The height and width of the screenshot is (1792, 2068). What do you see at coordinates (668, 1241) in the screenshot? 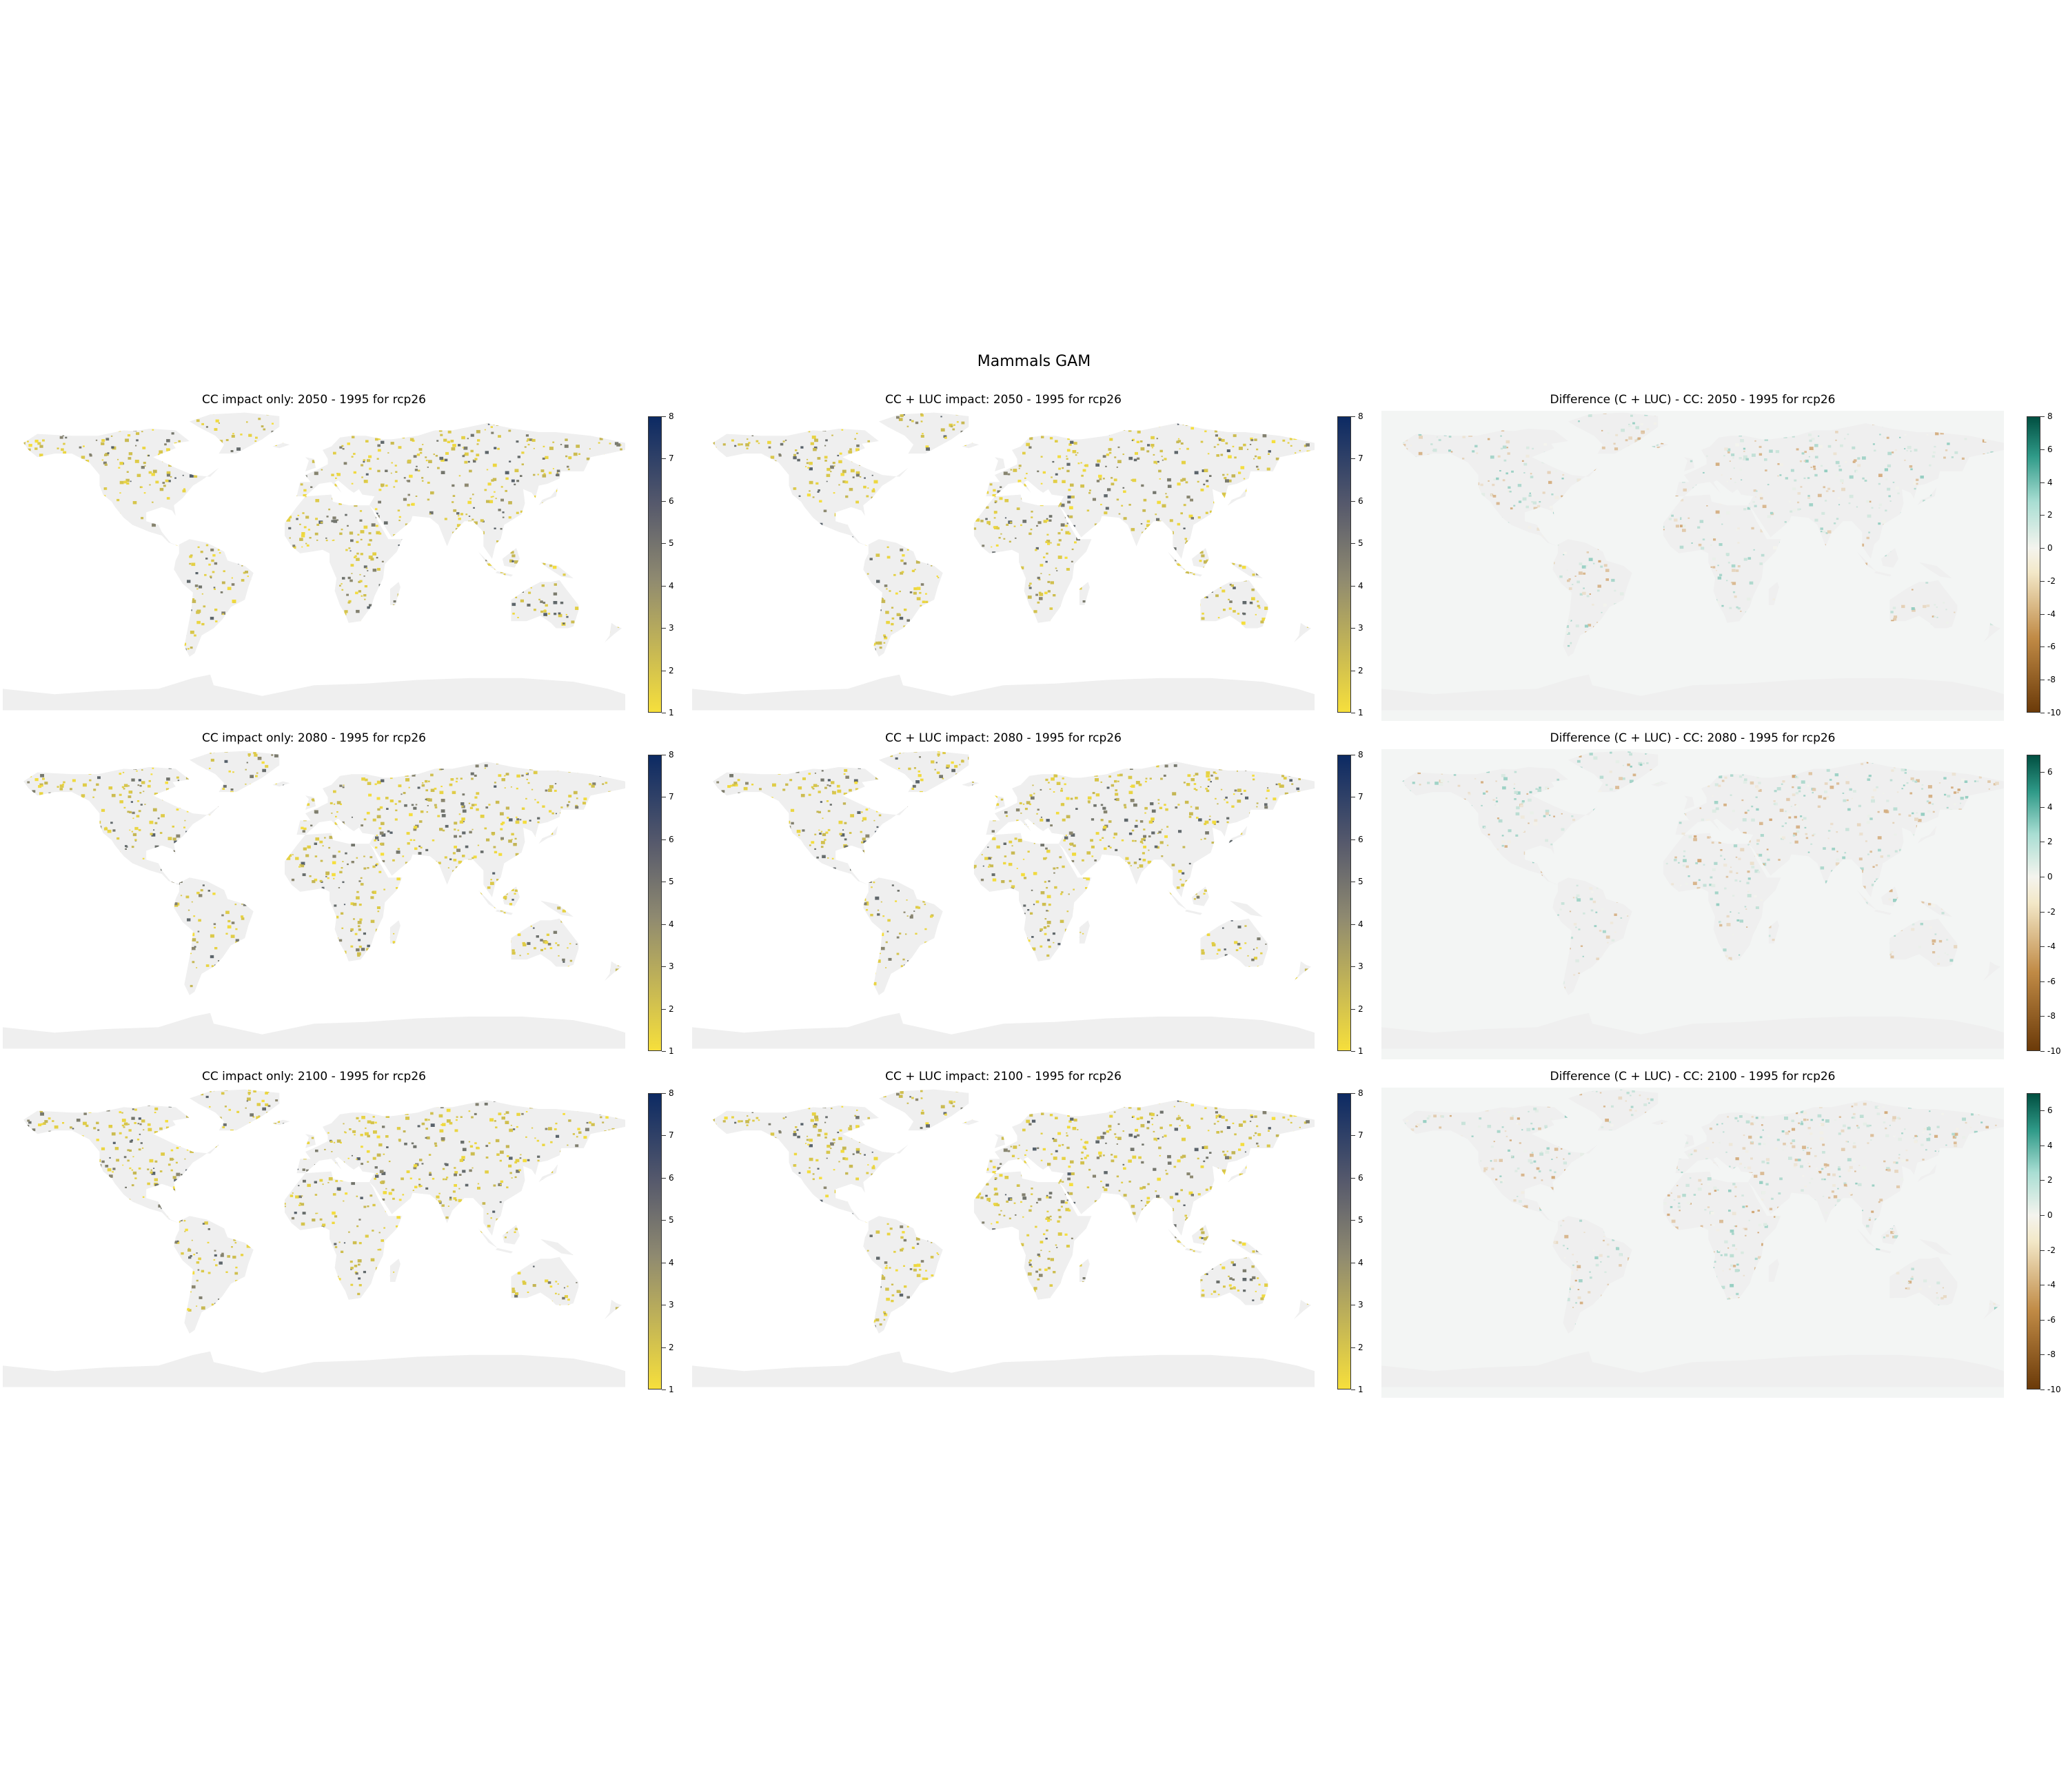
I see `colorbar-panel-7: 1 2 3 4 5 6 7 8` at bounding box center [668, 1241].